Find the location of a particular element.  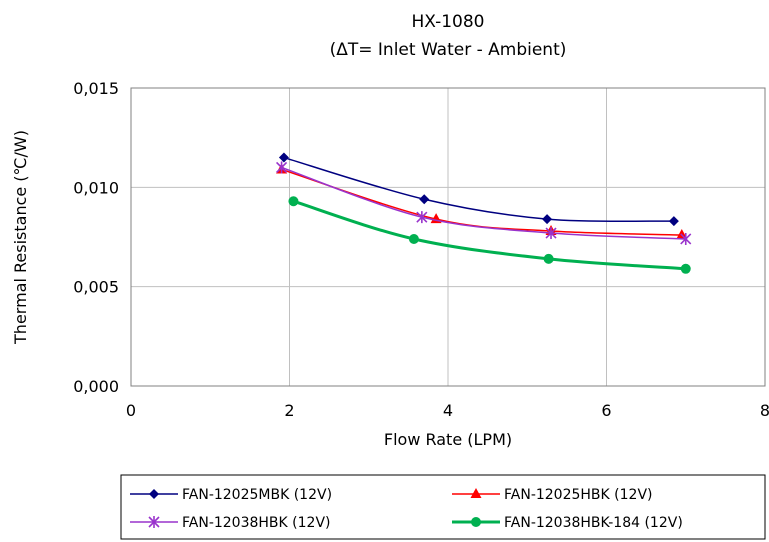

x-tick-label: 0 is located at coordinates (131, 410).